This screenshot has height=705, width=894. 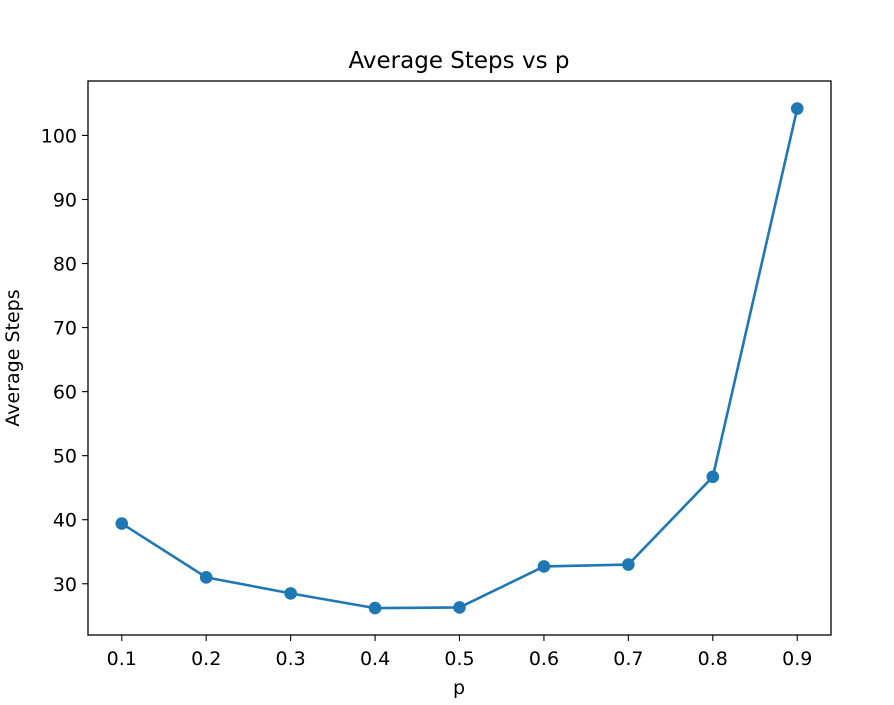 What do you see at coordinates (544, 659) in the screenshot?
I see `x-tick-label: 0.6` at bounding box center [544, 659].